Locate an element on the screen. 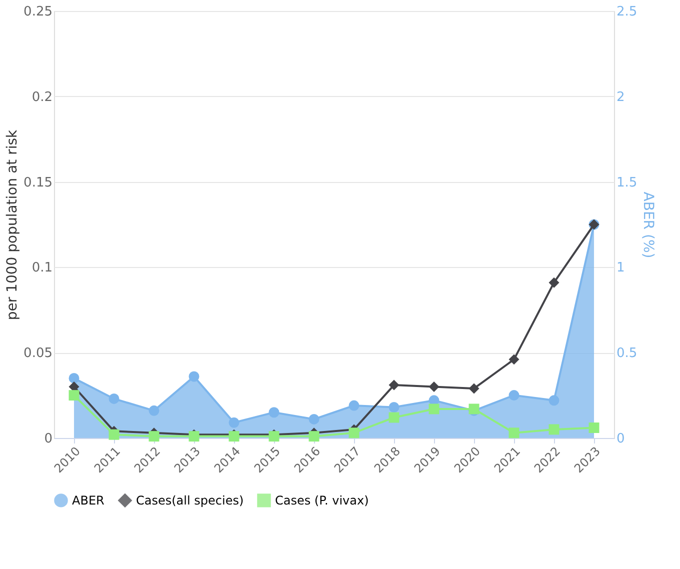  legend-label: ABER is located at coordinates (88, 500).